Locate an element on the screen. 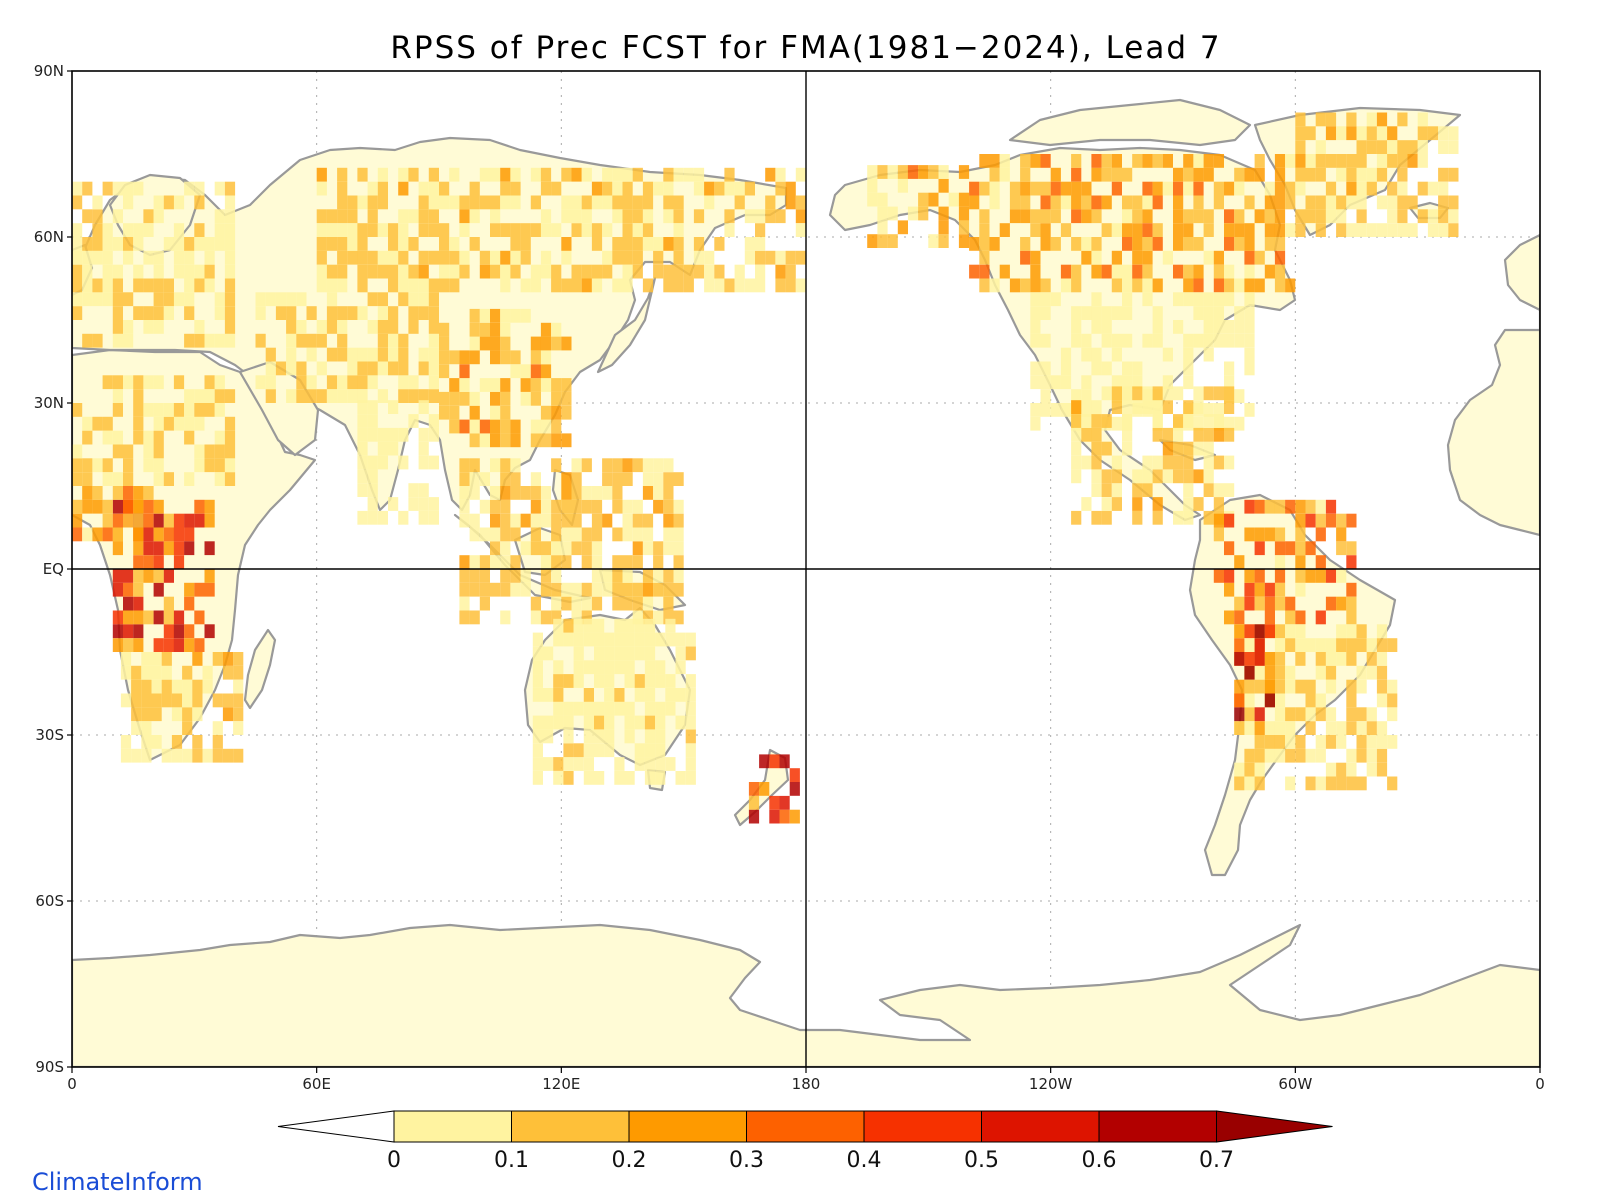  colorbar-label: 0.6 is located at coordinates (1099, 1160).